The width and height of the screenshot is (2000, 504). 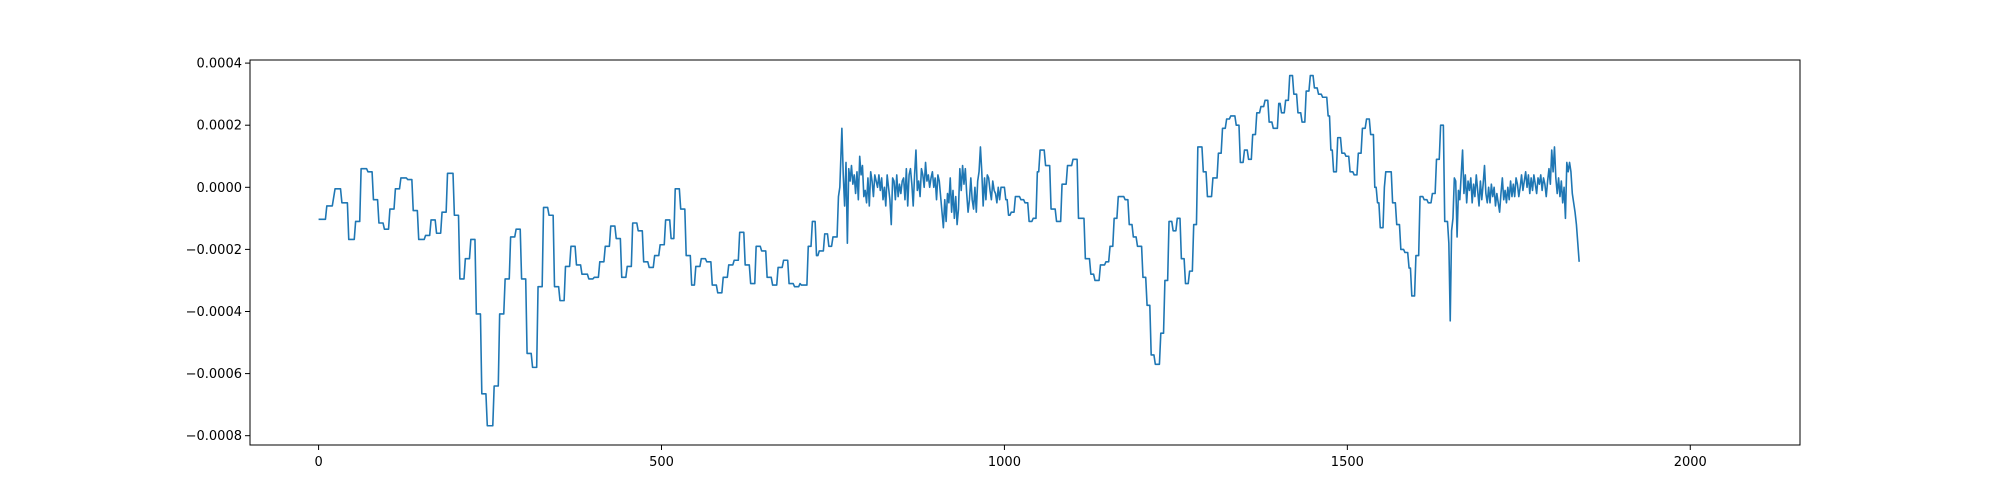 I want to click on x-axis: 0 500 1000 1500 2000, so click(x=1010, y=457).